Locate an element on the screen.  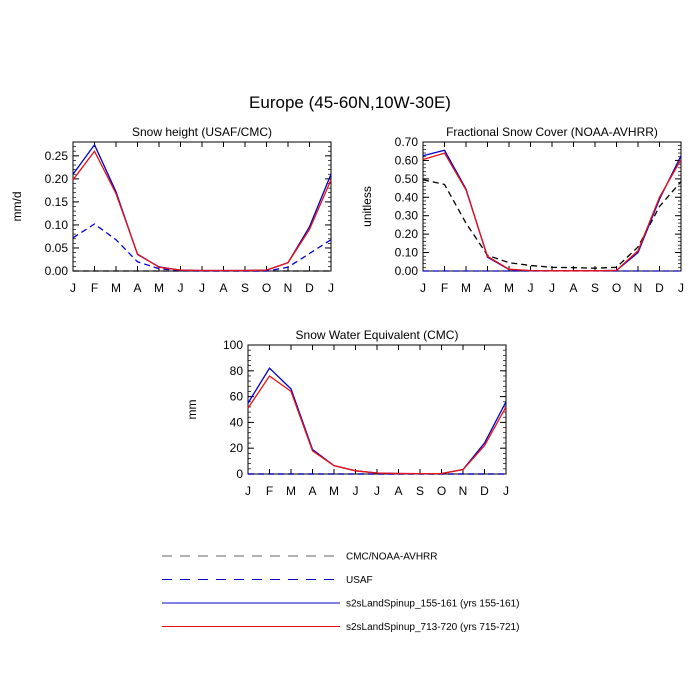
figure-title: Europe (45-60N,10W-30E) is located at coordinates (350, 102).